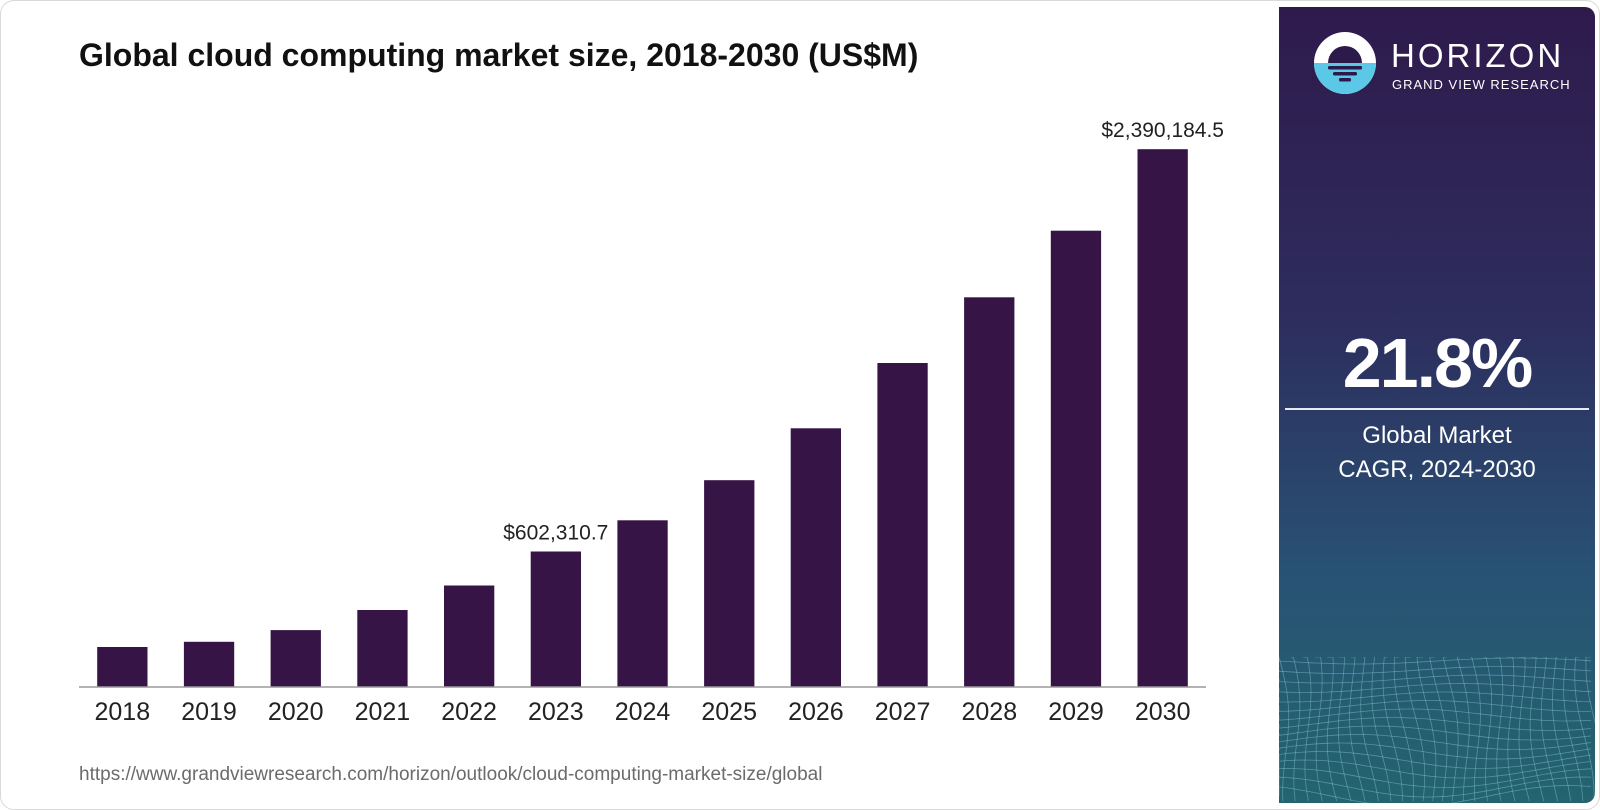  Describe the element at coordinates (989, 712) in the screenshot. I see `x-tick-2028: 2028` at that location.